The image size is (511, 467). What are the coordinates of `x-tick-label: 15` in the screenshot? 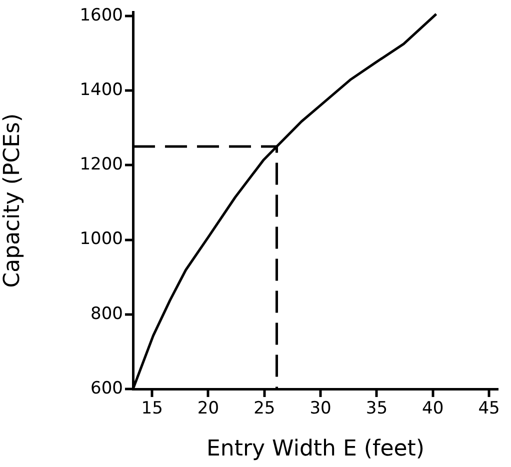 It's located at (152, 408).